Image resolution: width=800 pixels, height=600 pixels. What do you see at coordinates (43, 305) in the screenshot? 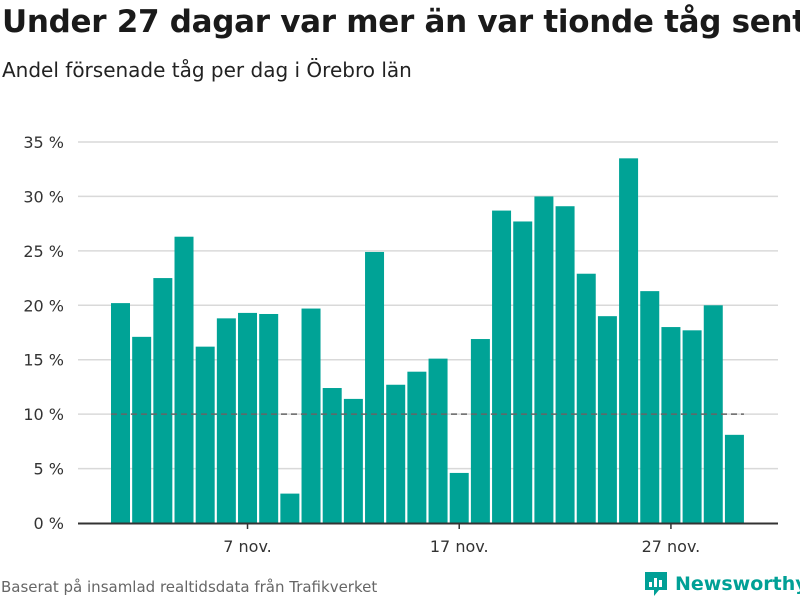
I see `y-tick-label: 20 %` at bounding box center [43, 305].